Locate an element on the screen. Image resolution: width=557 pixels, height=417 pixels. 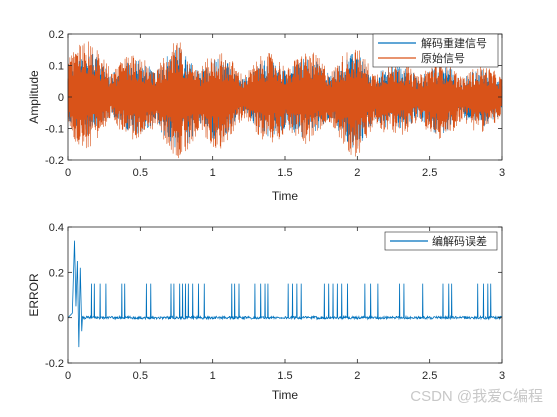
bottom-plot-ytick-label: -0.2 is located at coordinates (54, 364).